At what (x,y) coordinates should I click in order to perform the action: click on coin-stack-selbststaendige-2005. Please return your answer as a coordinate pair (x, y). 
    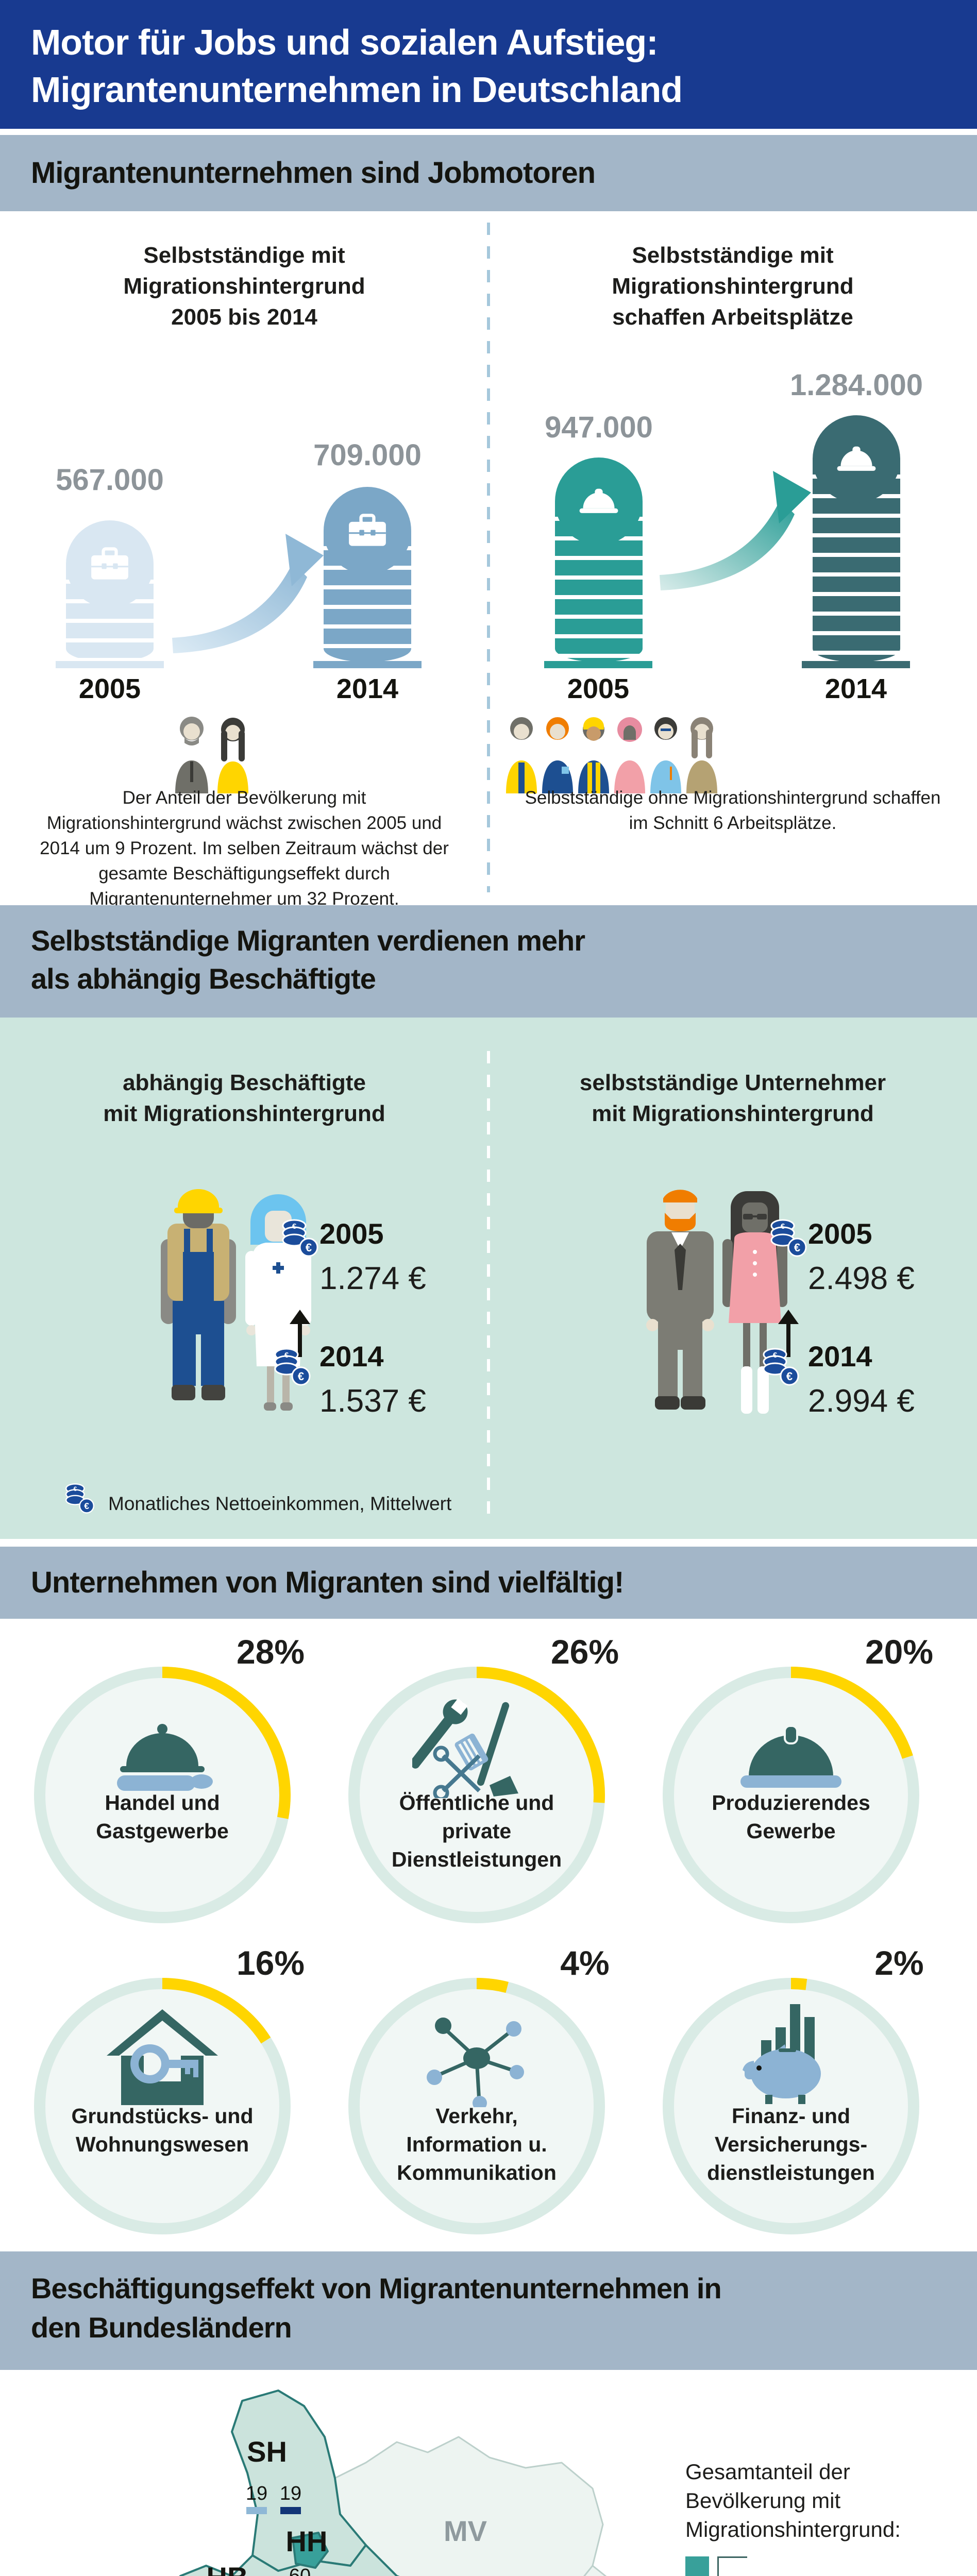
    Looking at the image, I should click on (110, 591).